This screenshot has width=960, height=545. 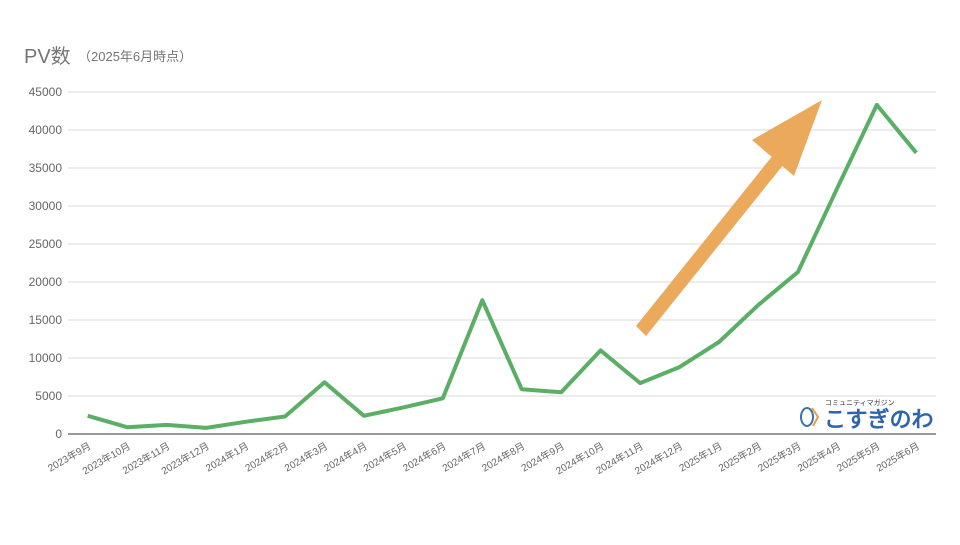 I want to click on x-tick-label: 2025年4月, so click(x=819, y=456).